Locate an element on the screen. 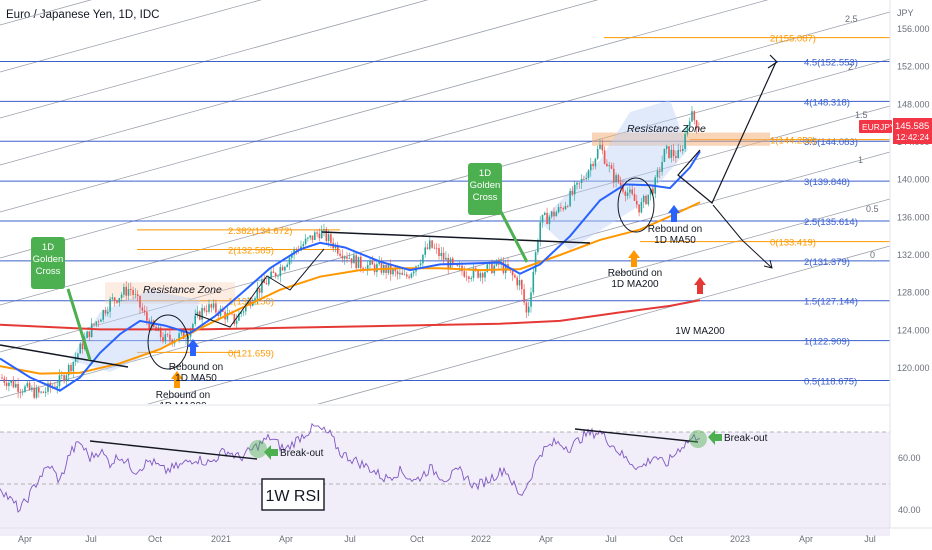 This screenshot has width=932, height=550. rebound-ma50-label-line: Rebound on is located at coordinates (196, 367).